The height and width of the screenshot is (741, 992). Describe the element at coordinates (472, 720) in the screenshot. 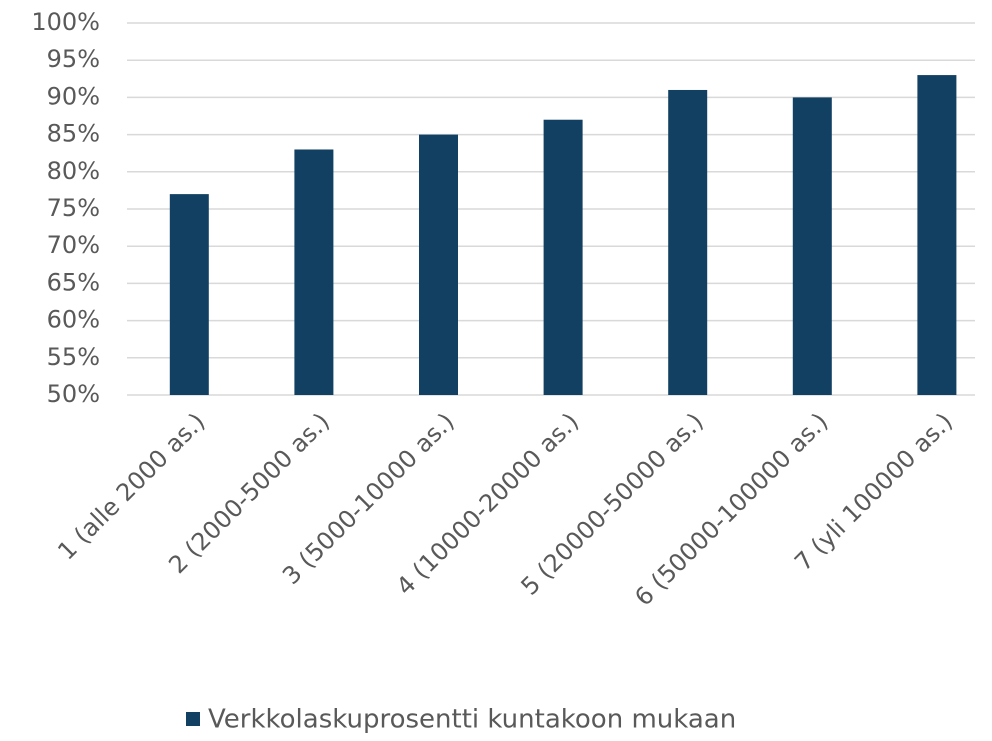

I see `legend-label: Verkkolaskuprosentti kuntakoon mukaan` at that location.